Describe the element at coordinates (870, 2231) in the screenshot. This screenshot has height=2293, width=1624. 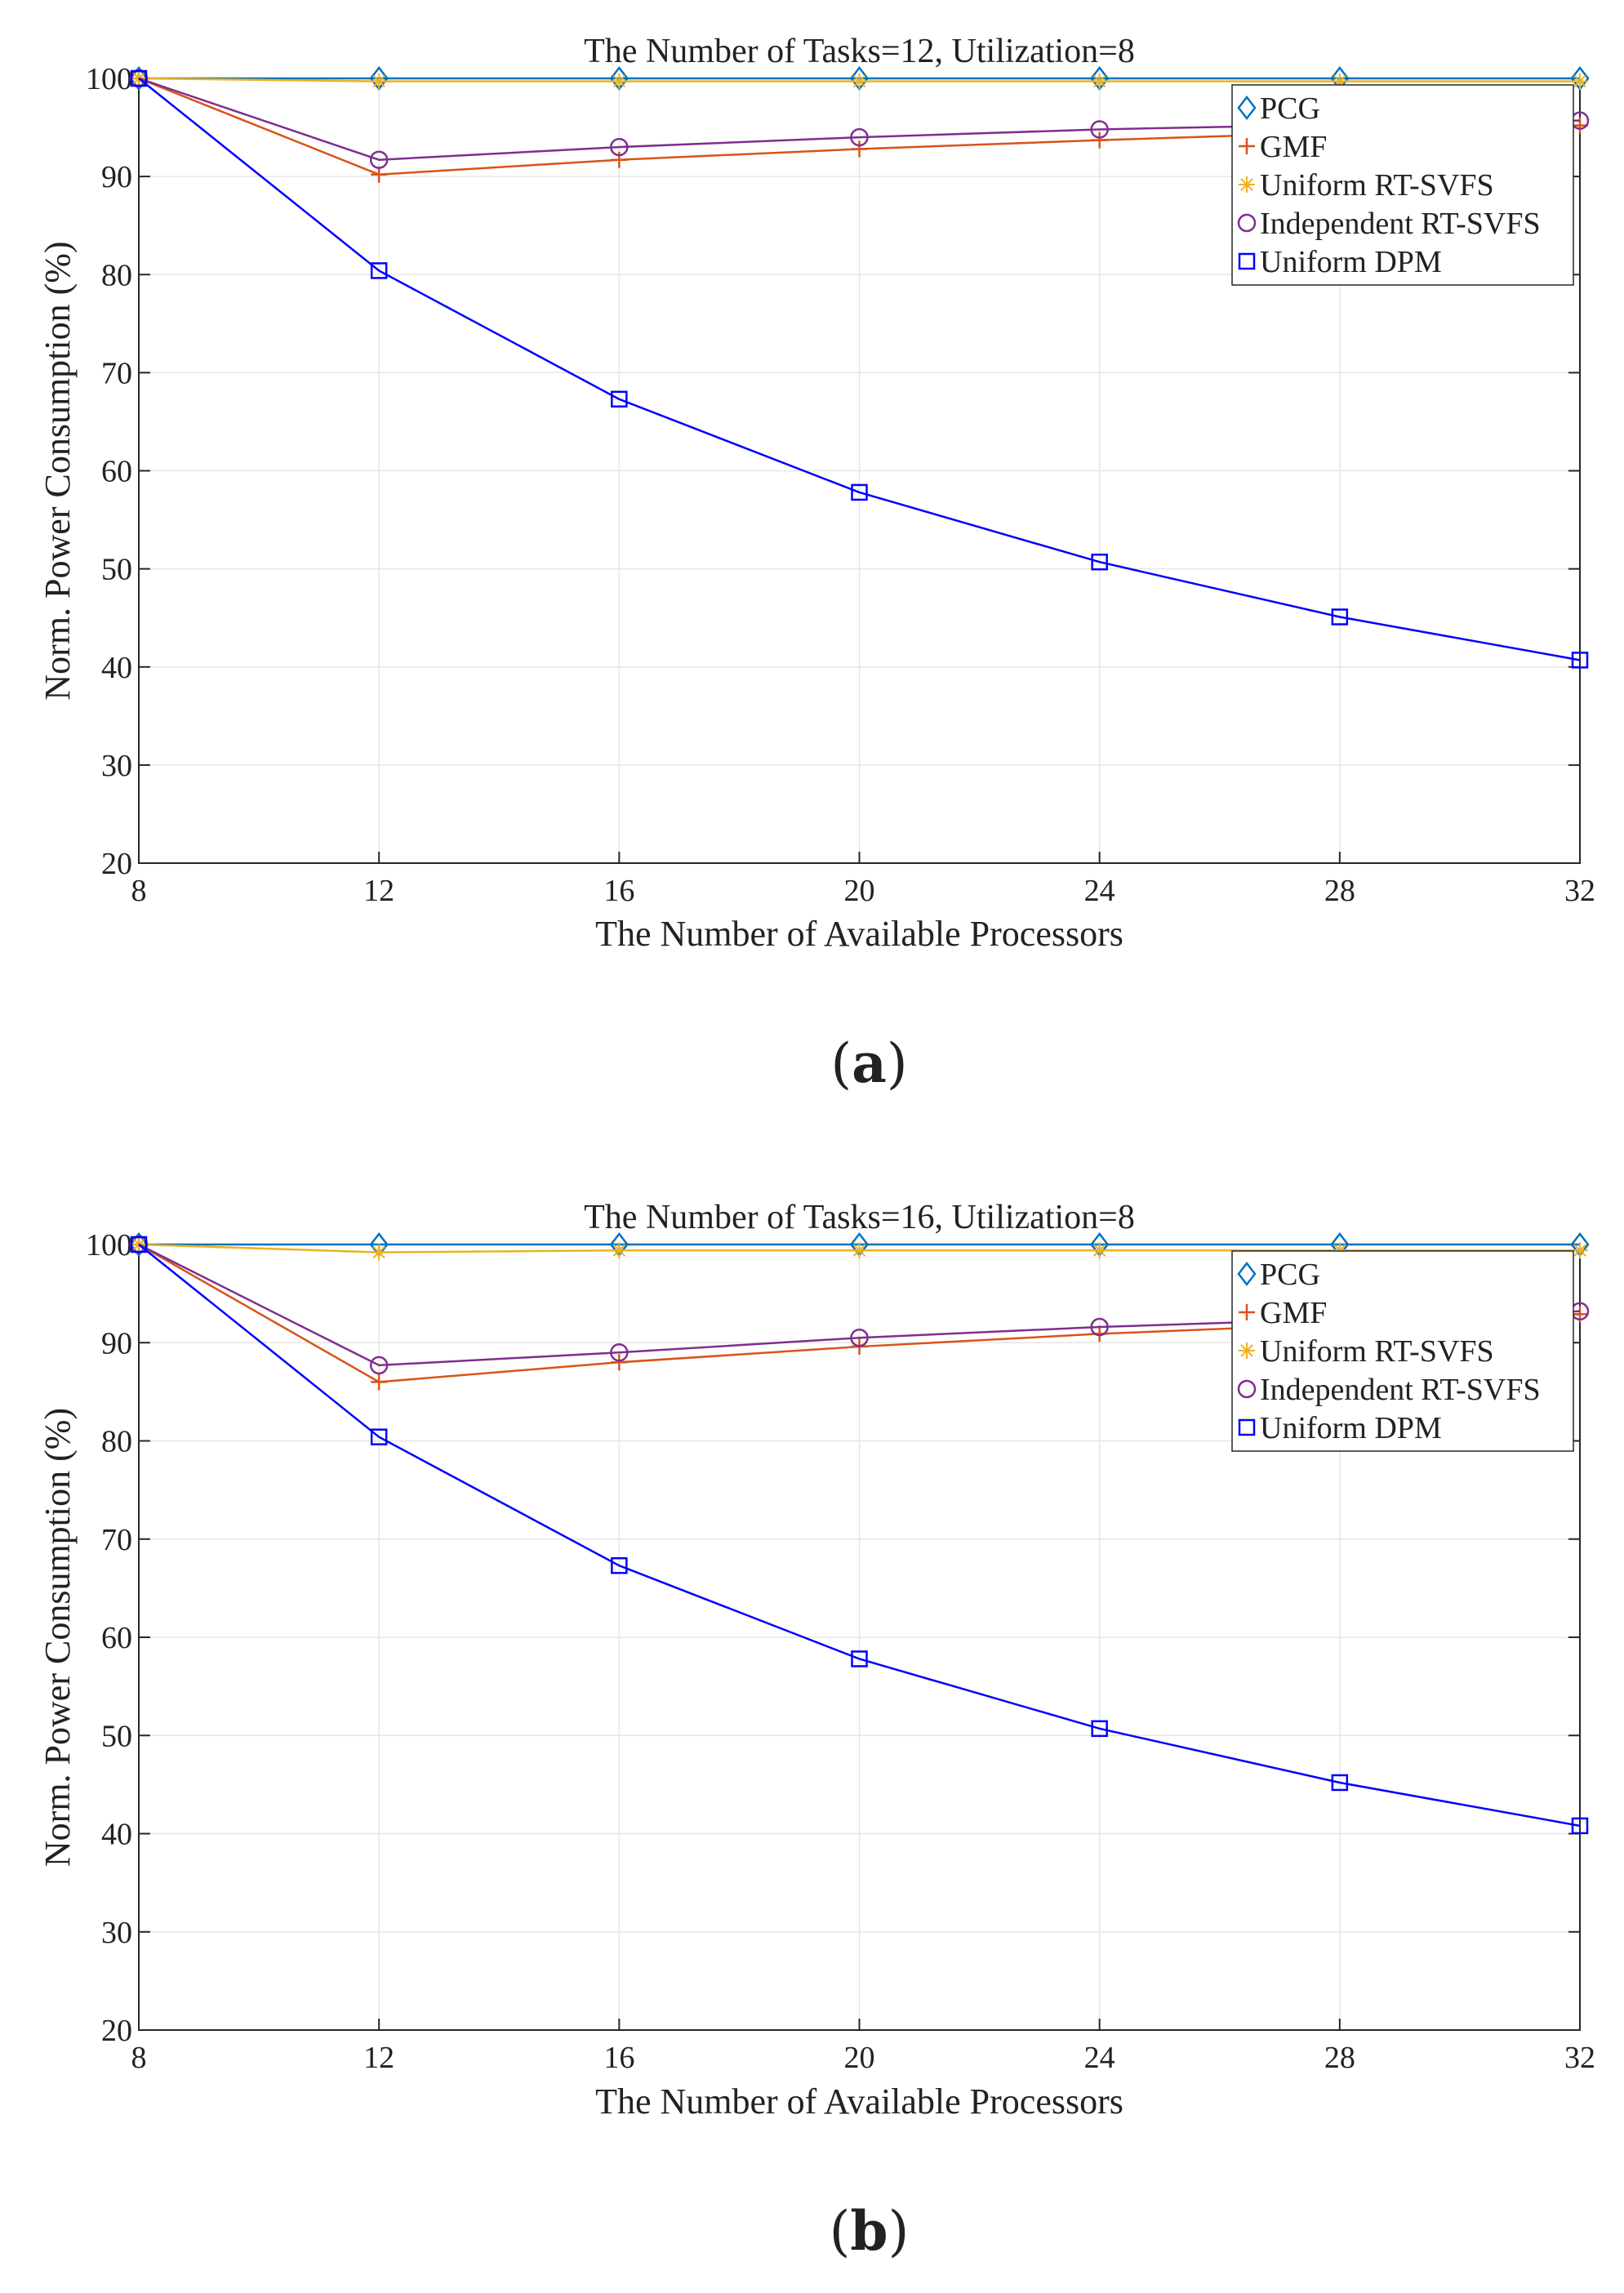
I see `panel-label: (b)` at that location.